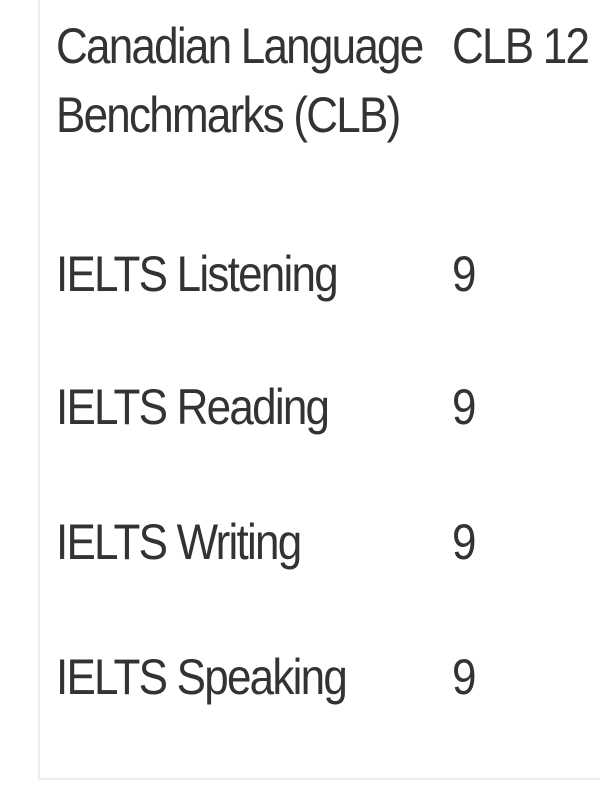  I want to click on table-row: IELTS Reading 9, so click(320, 408).